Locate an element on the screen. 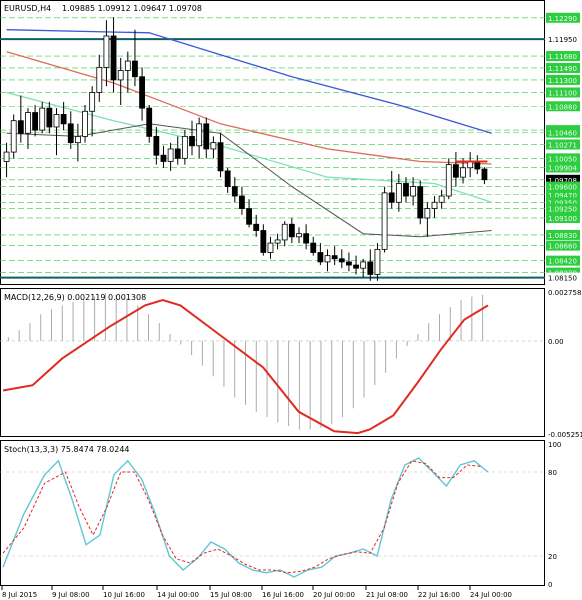  time-tick-label: 14 Jul 00:00 is located at coordinates (178, 595).